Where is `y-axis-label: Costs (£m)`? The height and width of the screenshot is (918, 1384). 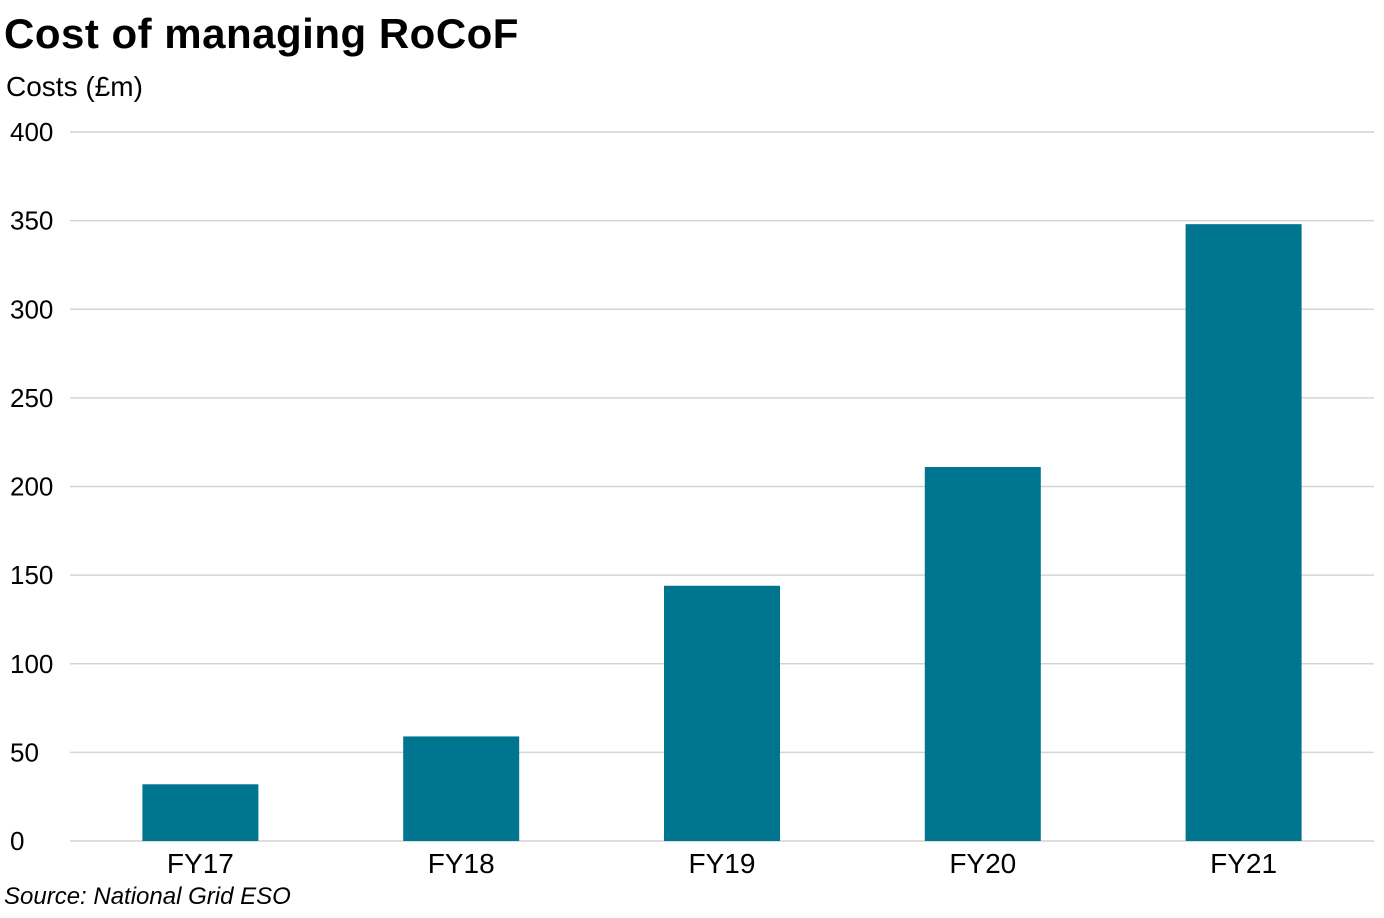
y-axis-label: Costs (£m) is located at coordinates (74, 86).